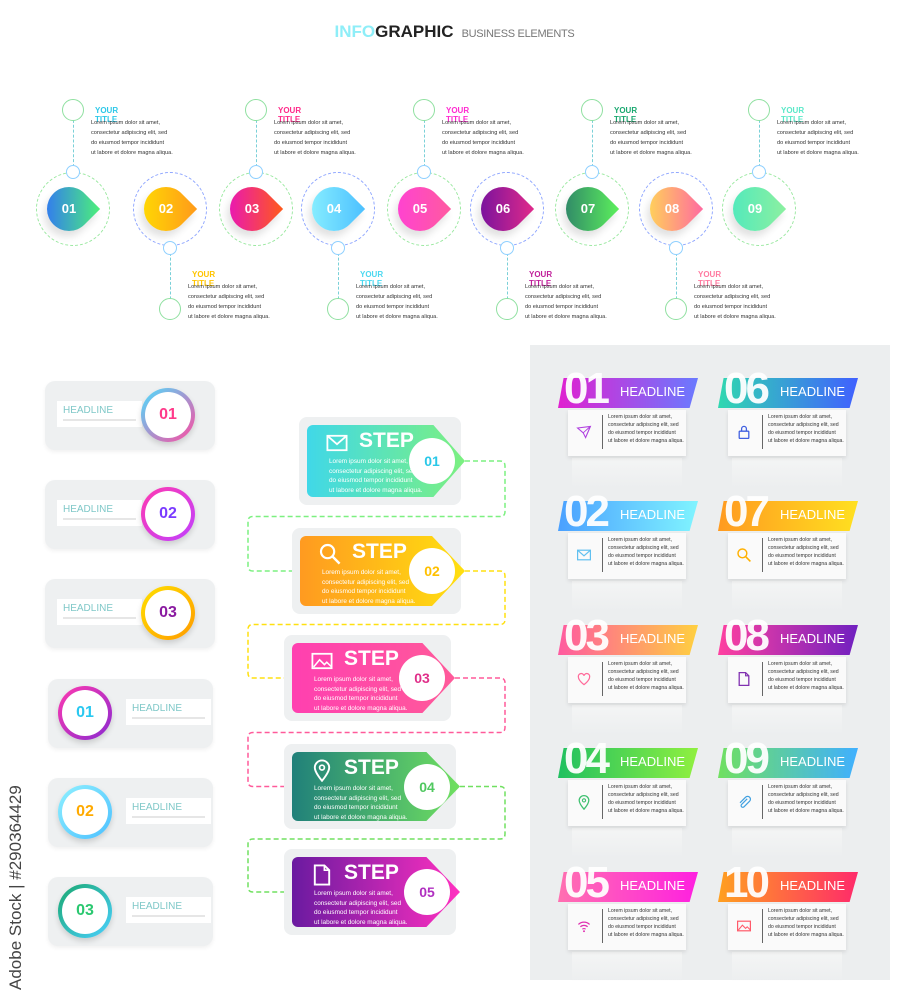 The height and width of the screenshot is (1000, 909). What do you see at coordinates (85, 713) in the screenshot?
I see `number-circle: 01` at bounding box center [85, 713].